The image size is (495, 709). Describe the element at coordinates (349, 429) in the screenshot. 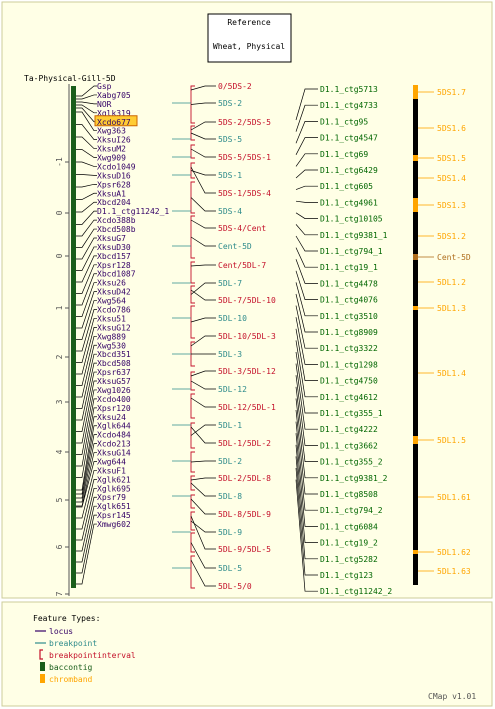

I see `contig-label: D1.1_ctg4222` at that location.